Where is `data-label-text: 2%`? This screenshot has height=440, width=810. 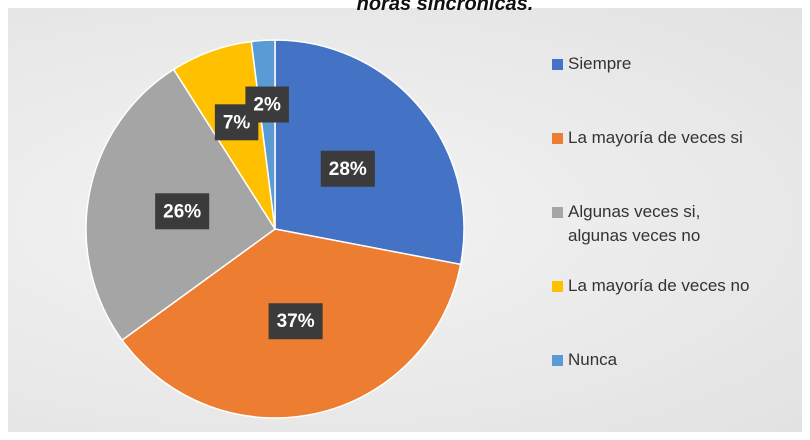 data-label-text: 2% is located at coordinates (267, 105).